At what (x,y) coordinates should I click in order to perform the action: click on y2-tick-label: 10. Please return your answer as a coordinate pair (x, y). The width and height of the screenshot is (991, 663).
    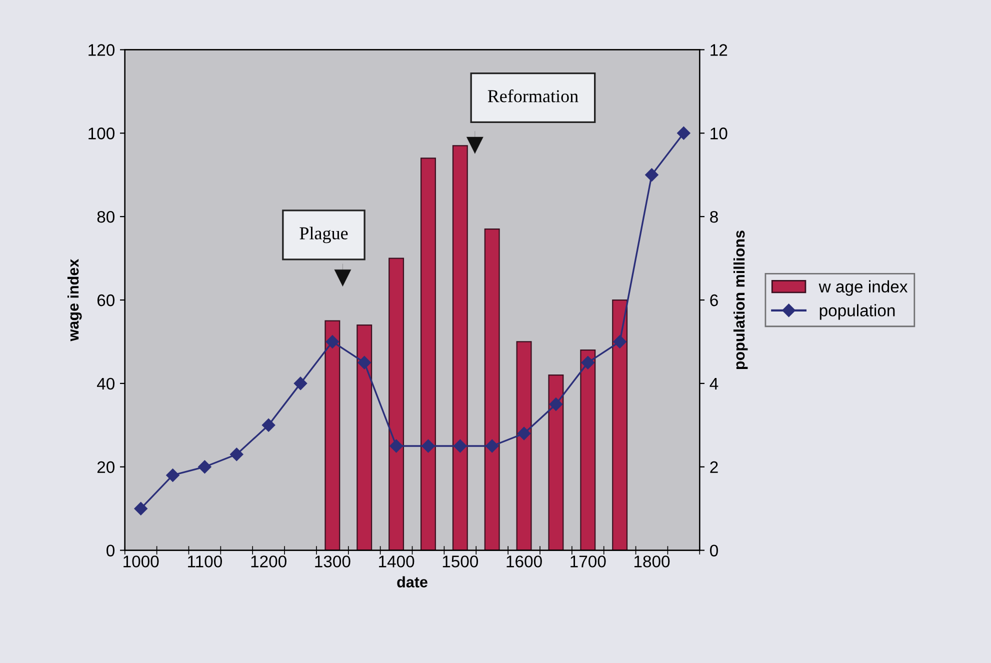
    Looking at the image, I should click on (719, 134).